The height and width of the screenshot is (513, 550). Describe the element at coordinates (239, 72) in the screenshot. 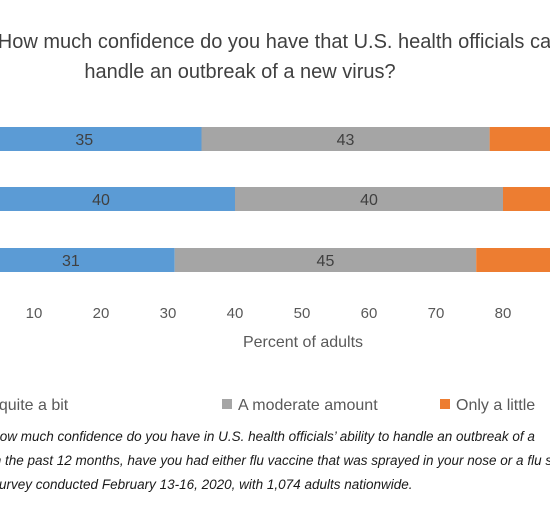

I see `chart-title-line-2: handle an outbreak of a new virus?` at that location.